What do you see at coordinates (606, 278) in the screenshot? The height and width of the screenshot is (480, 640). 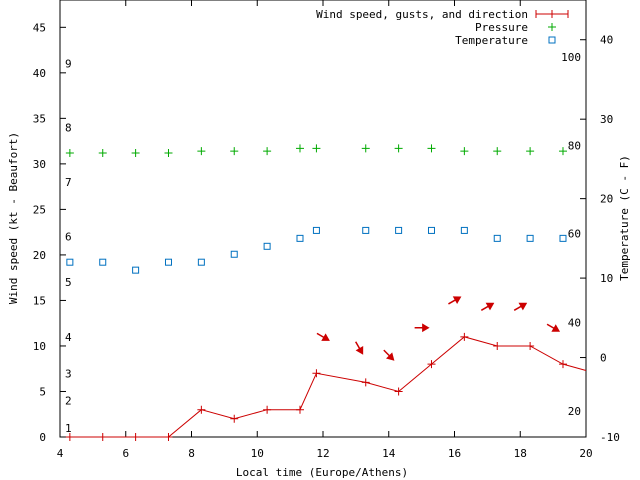 I see `y-right-tick-label: 10` at bounding box center [606, 278].